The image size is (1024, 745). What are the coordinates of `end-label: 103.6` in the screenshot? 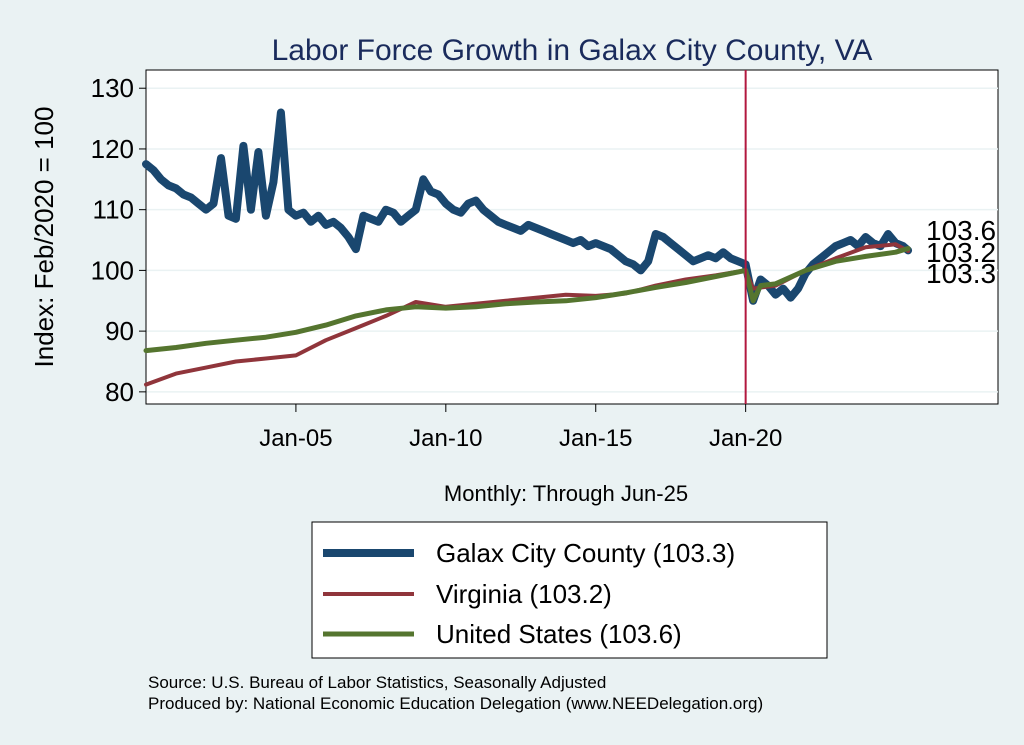 It's located at (961, 230).